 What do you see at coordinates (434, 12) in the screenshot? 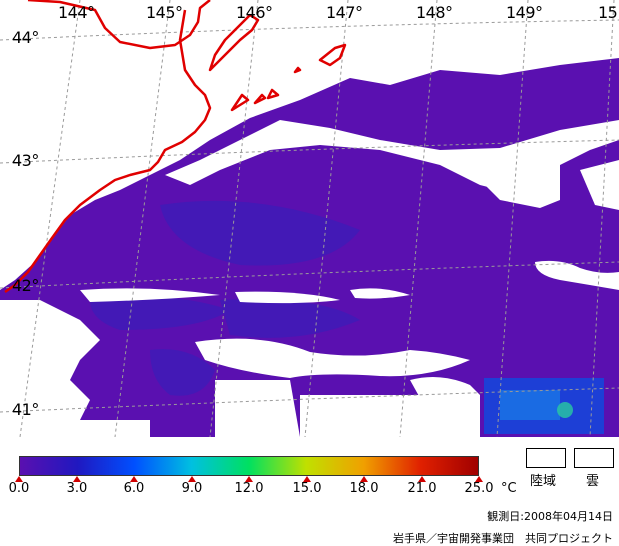
I see `longitude-label-148: 148°` at bounding box center [434, 12].